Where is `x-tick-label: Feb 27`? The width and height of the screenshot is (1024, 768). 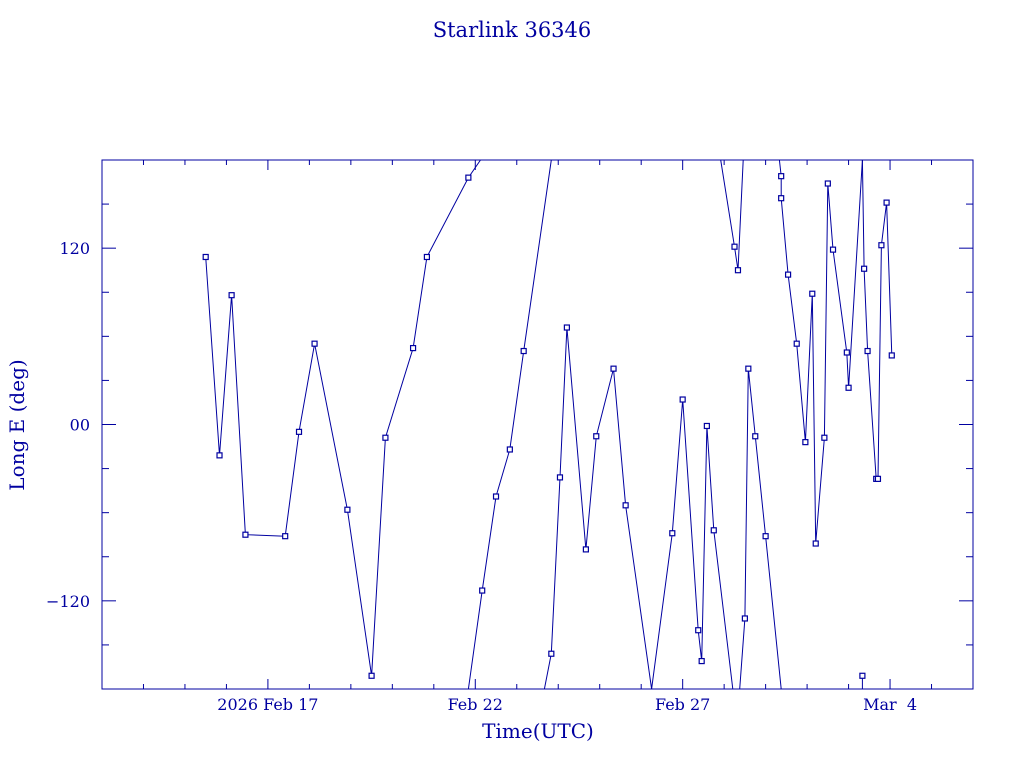
x-tick-label: Feb 27 is located at coordinates (682, 704).